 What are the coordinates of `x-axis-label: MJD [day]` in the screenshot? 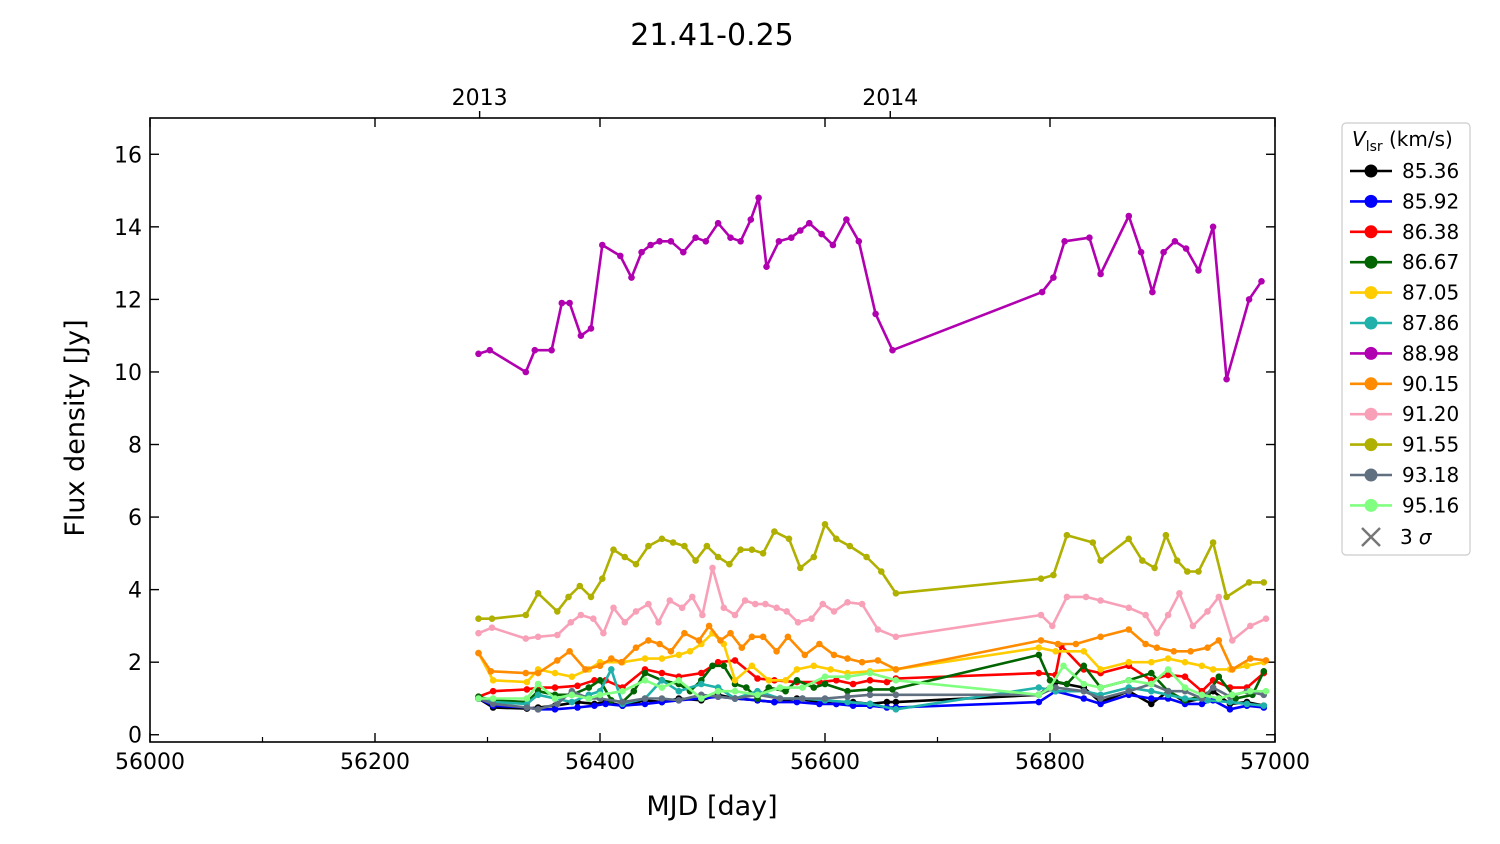 It's located at (711, 806).